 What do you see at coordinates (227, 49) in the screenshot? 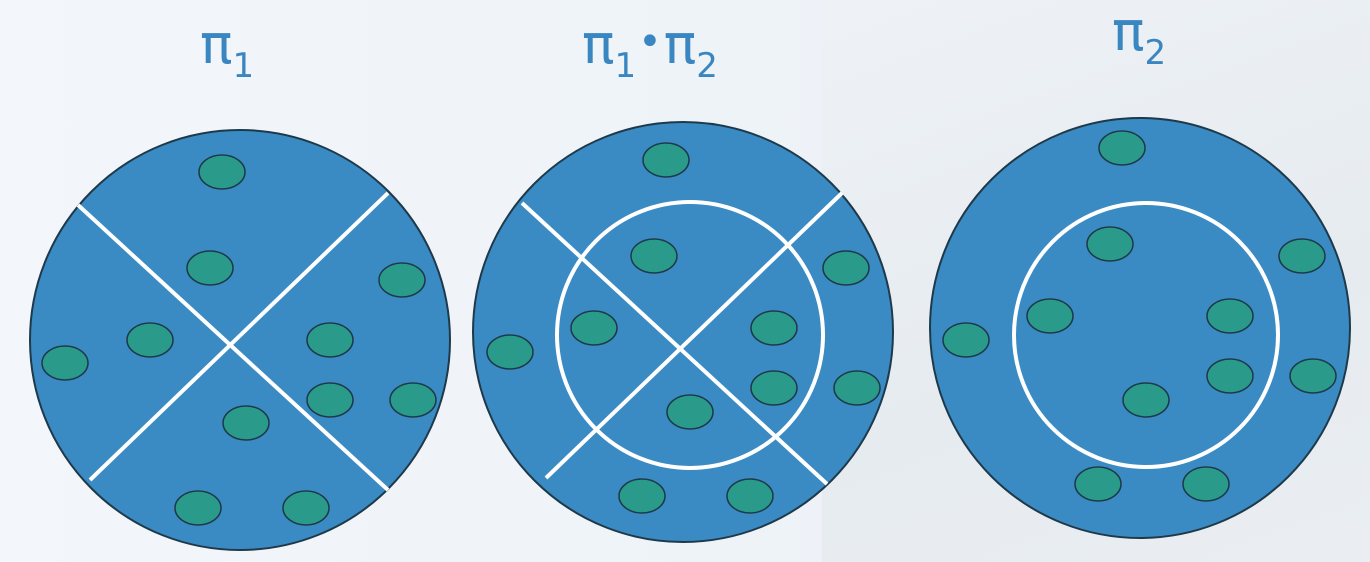
I see `partition-pi1-label: π1` at bounding box center [227, 49].